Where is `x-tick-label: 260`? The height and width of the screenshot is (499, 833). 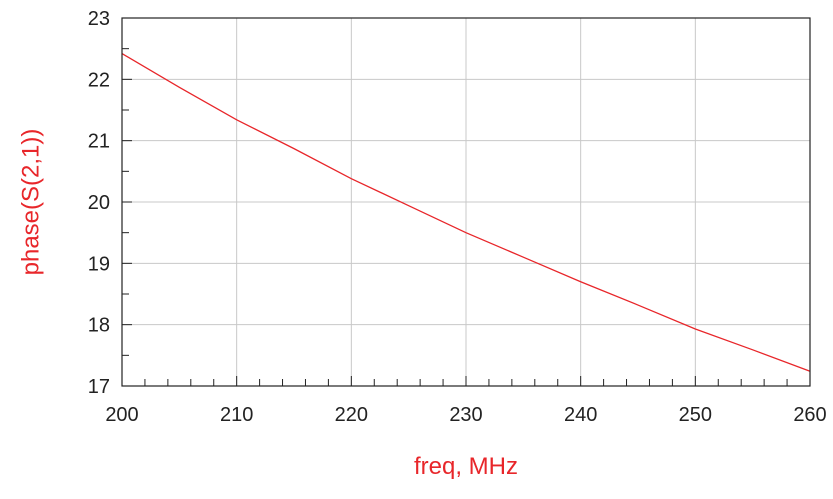
x-tick-label: 260 is located at coordinates (809, 415).